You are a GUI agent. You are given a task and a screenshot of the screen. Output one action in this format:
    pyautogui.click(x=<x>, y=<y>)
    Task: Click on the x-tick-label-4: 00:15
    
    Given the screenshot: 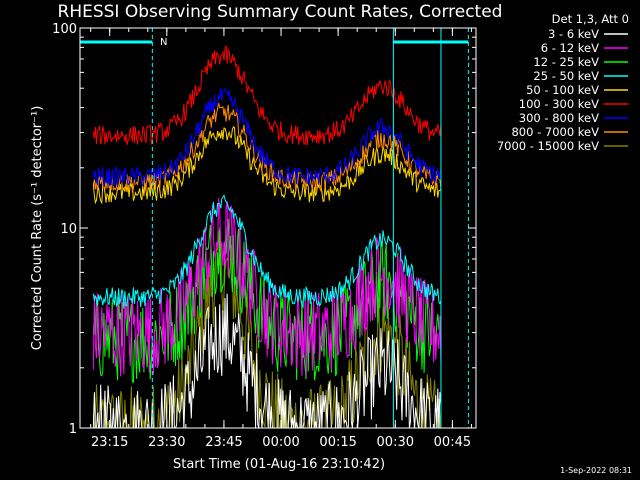 What is the action you would take?
    pyautogui.click(x=337, y=442)
    